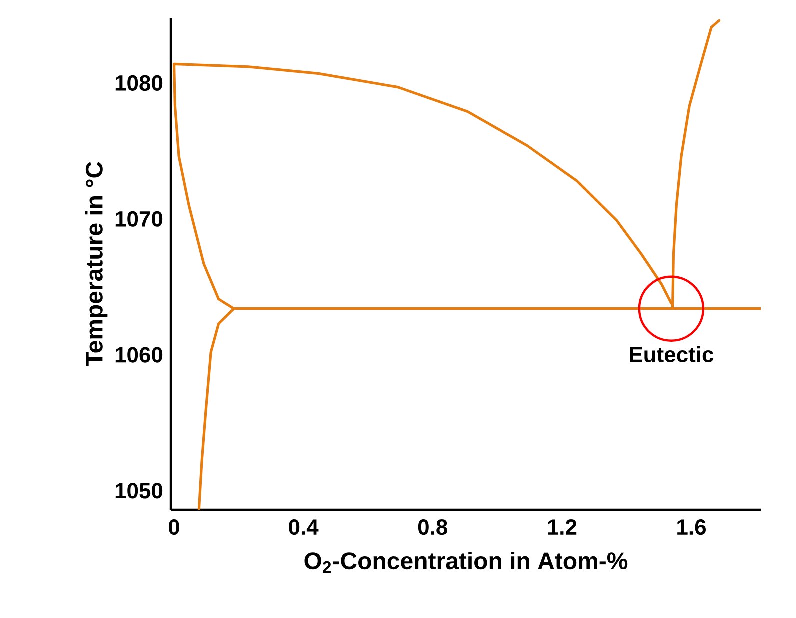  Describe the element at coordinates (139, 491) in the screenshot. I see `y-tick-label: 1050` at that location.